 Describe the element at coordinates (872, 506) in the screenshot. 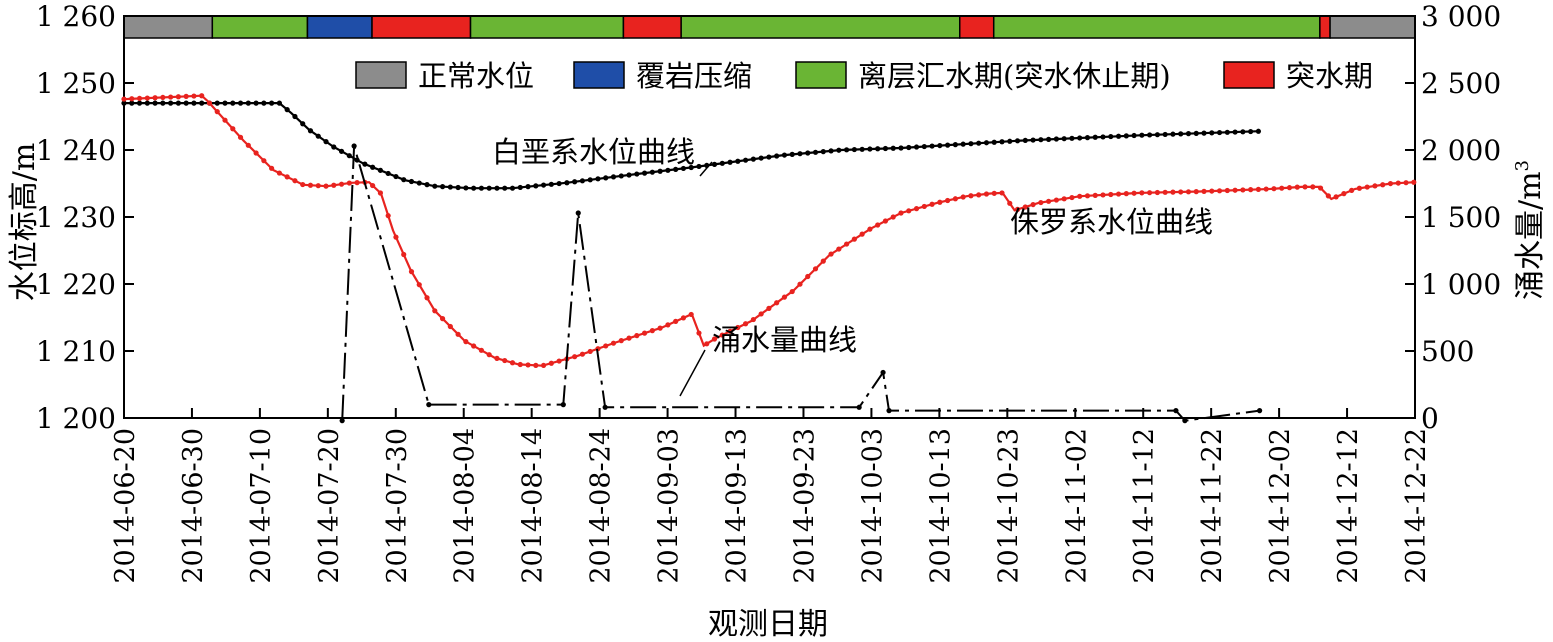

I see `x-tick-label-11: 2014-10-03` at that location.